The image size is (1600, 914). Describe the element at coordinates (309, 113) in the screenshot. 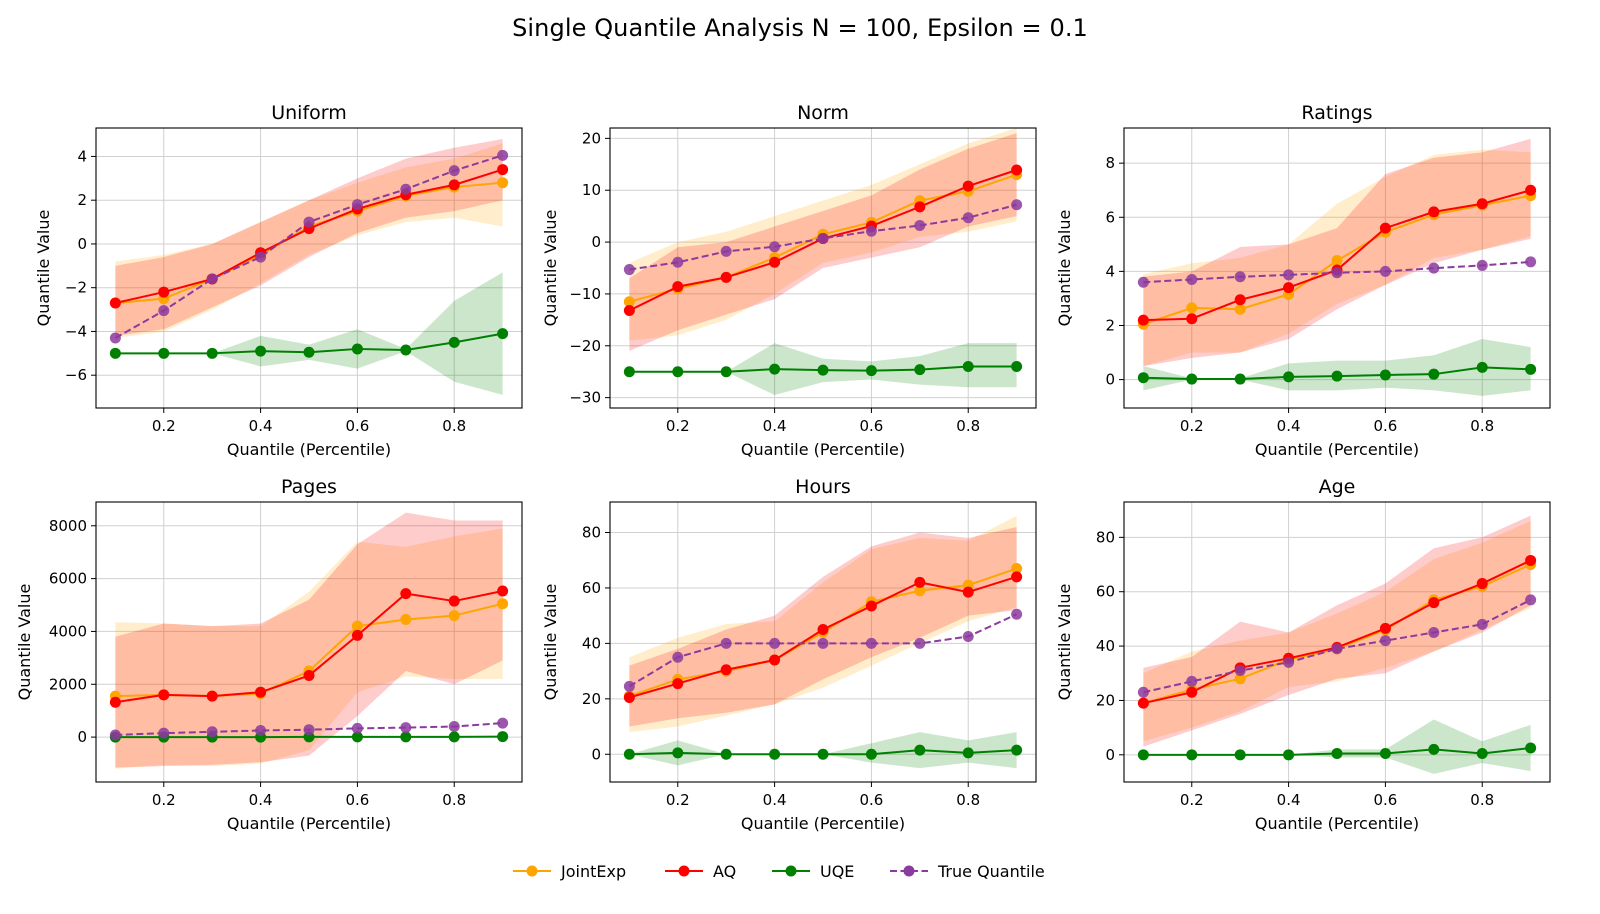

I see `subplot-title: Uniform` at that location.